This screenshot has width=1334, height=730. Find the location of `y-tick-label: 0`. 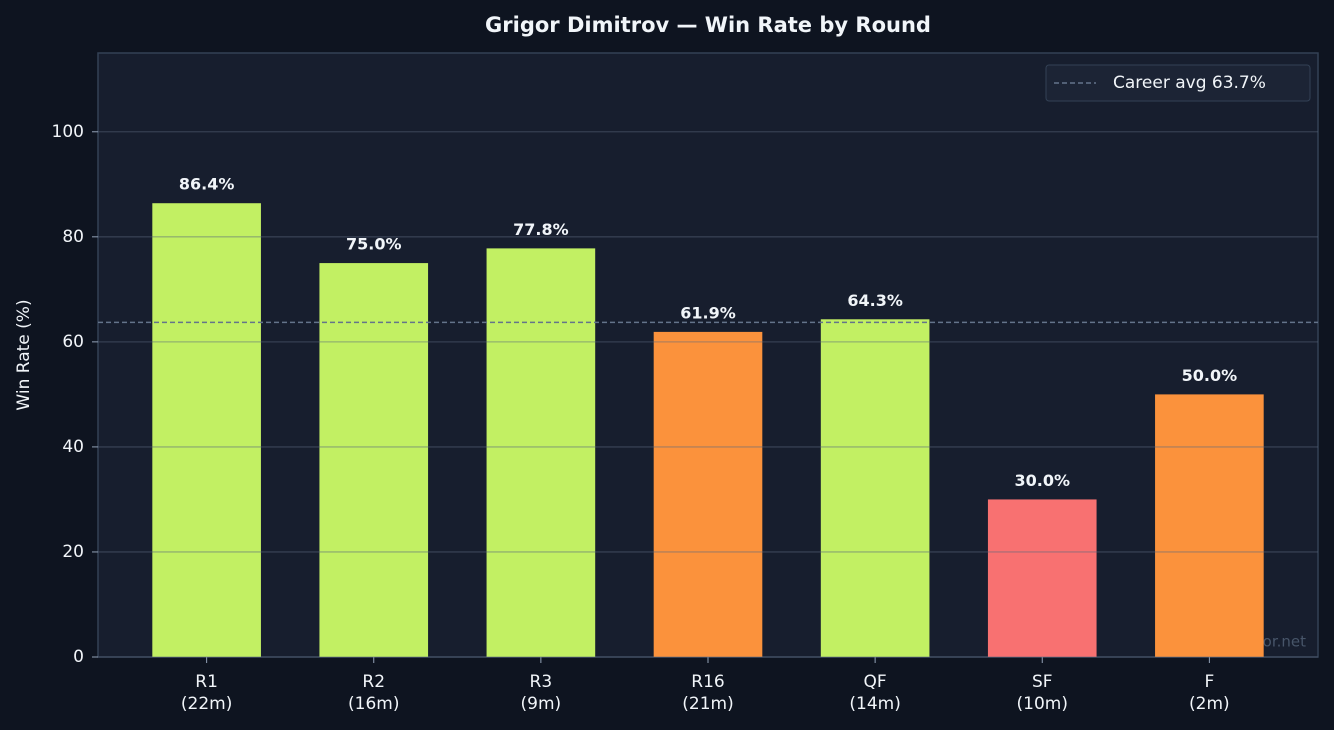

y-tick-label: 0 is located at coordinates (78, 657).